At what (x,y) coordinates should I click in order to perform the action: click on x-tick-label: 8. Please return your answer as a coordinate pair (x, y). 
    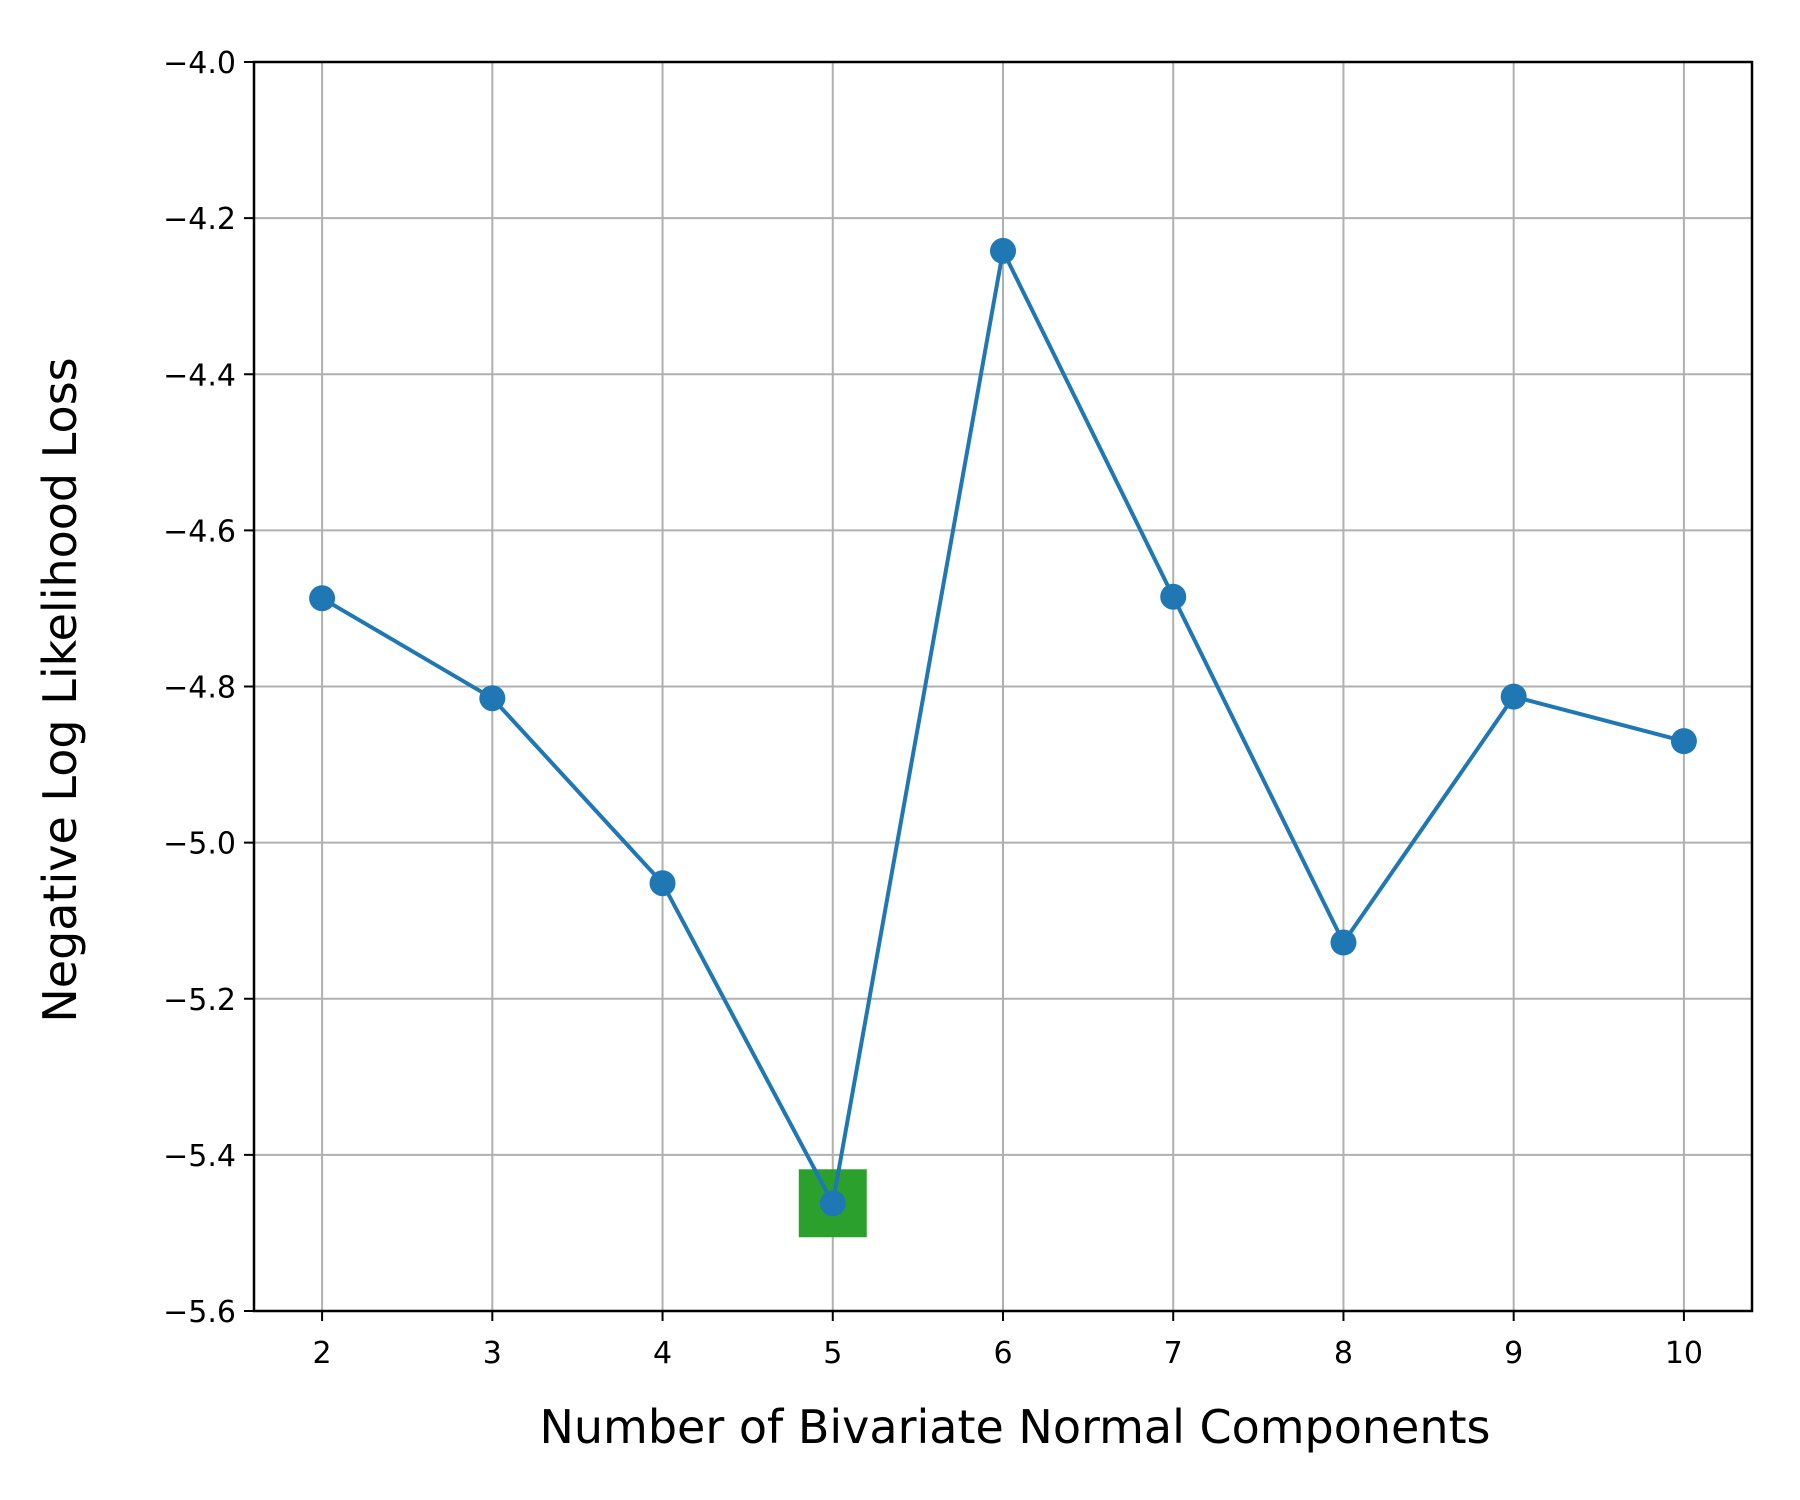
    Looking at the image, I should click on (1343, 1353).